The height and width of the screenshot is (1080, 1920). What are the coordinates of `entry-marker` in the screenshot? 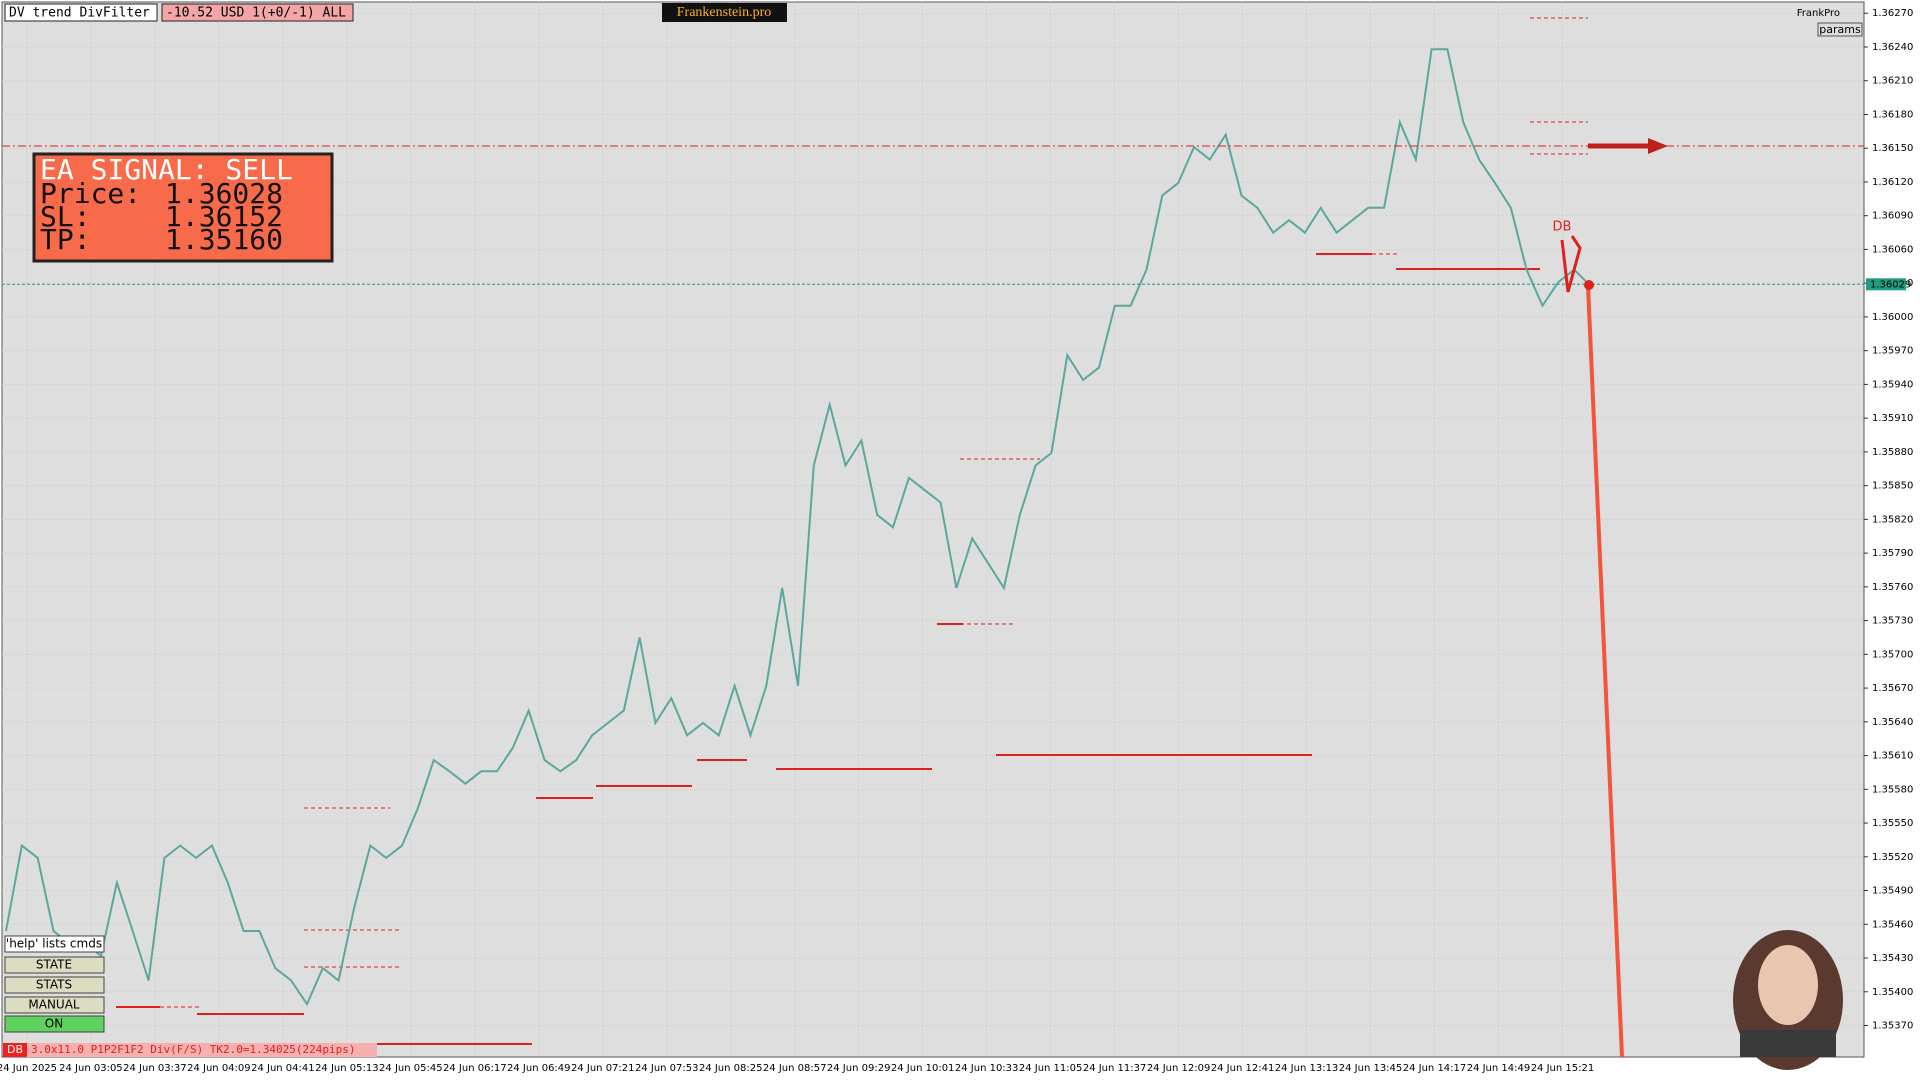 It's located at (1589, 285).